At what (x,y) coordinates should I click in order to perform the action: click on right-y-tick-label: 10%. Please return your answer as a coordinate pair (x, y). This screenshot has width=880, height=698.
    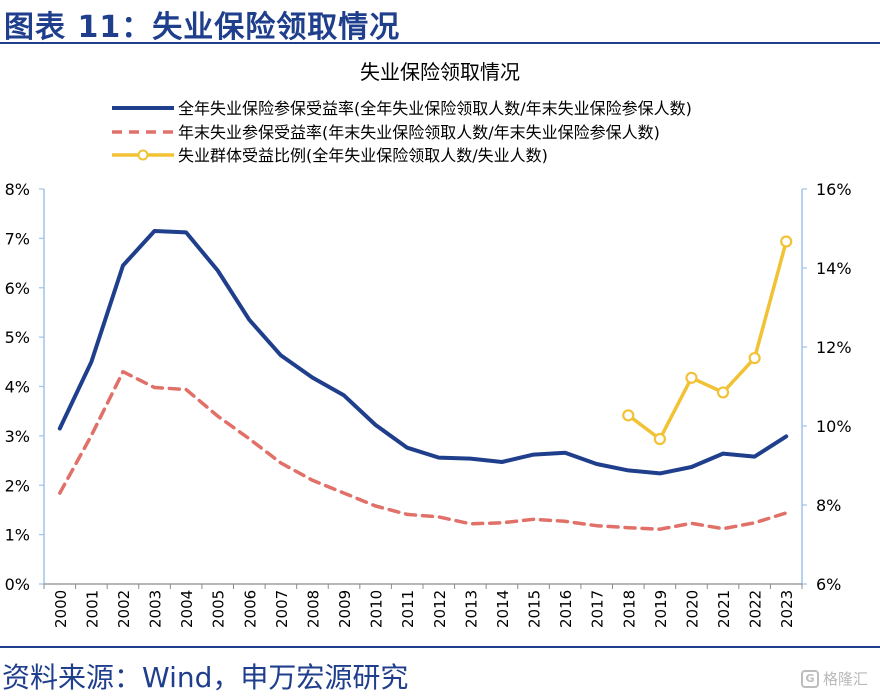
    Looking at the image, I should click on (834, 426).